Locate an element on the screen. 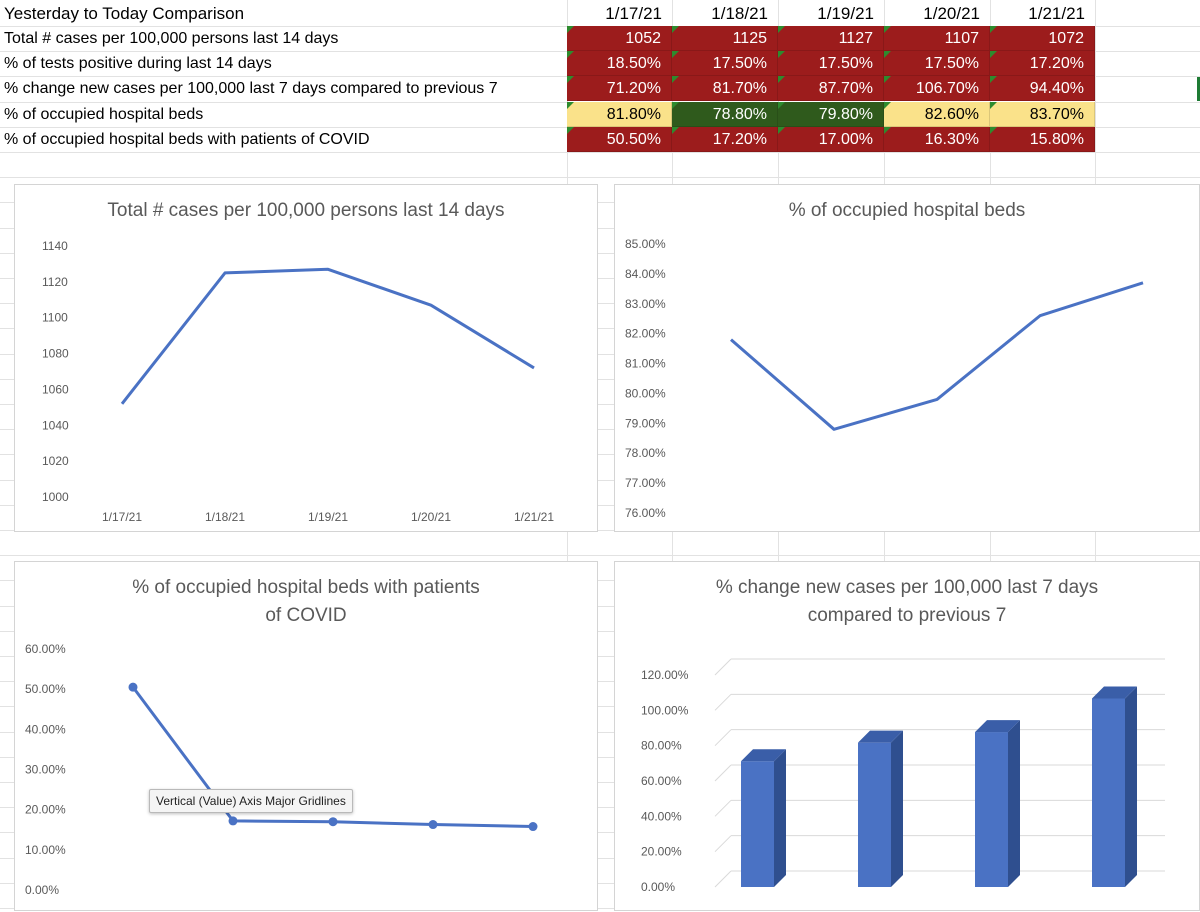 This screenshot has width=1200, height=912. date-header: 1/19/21 is located at coordinates (845, 13).